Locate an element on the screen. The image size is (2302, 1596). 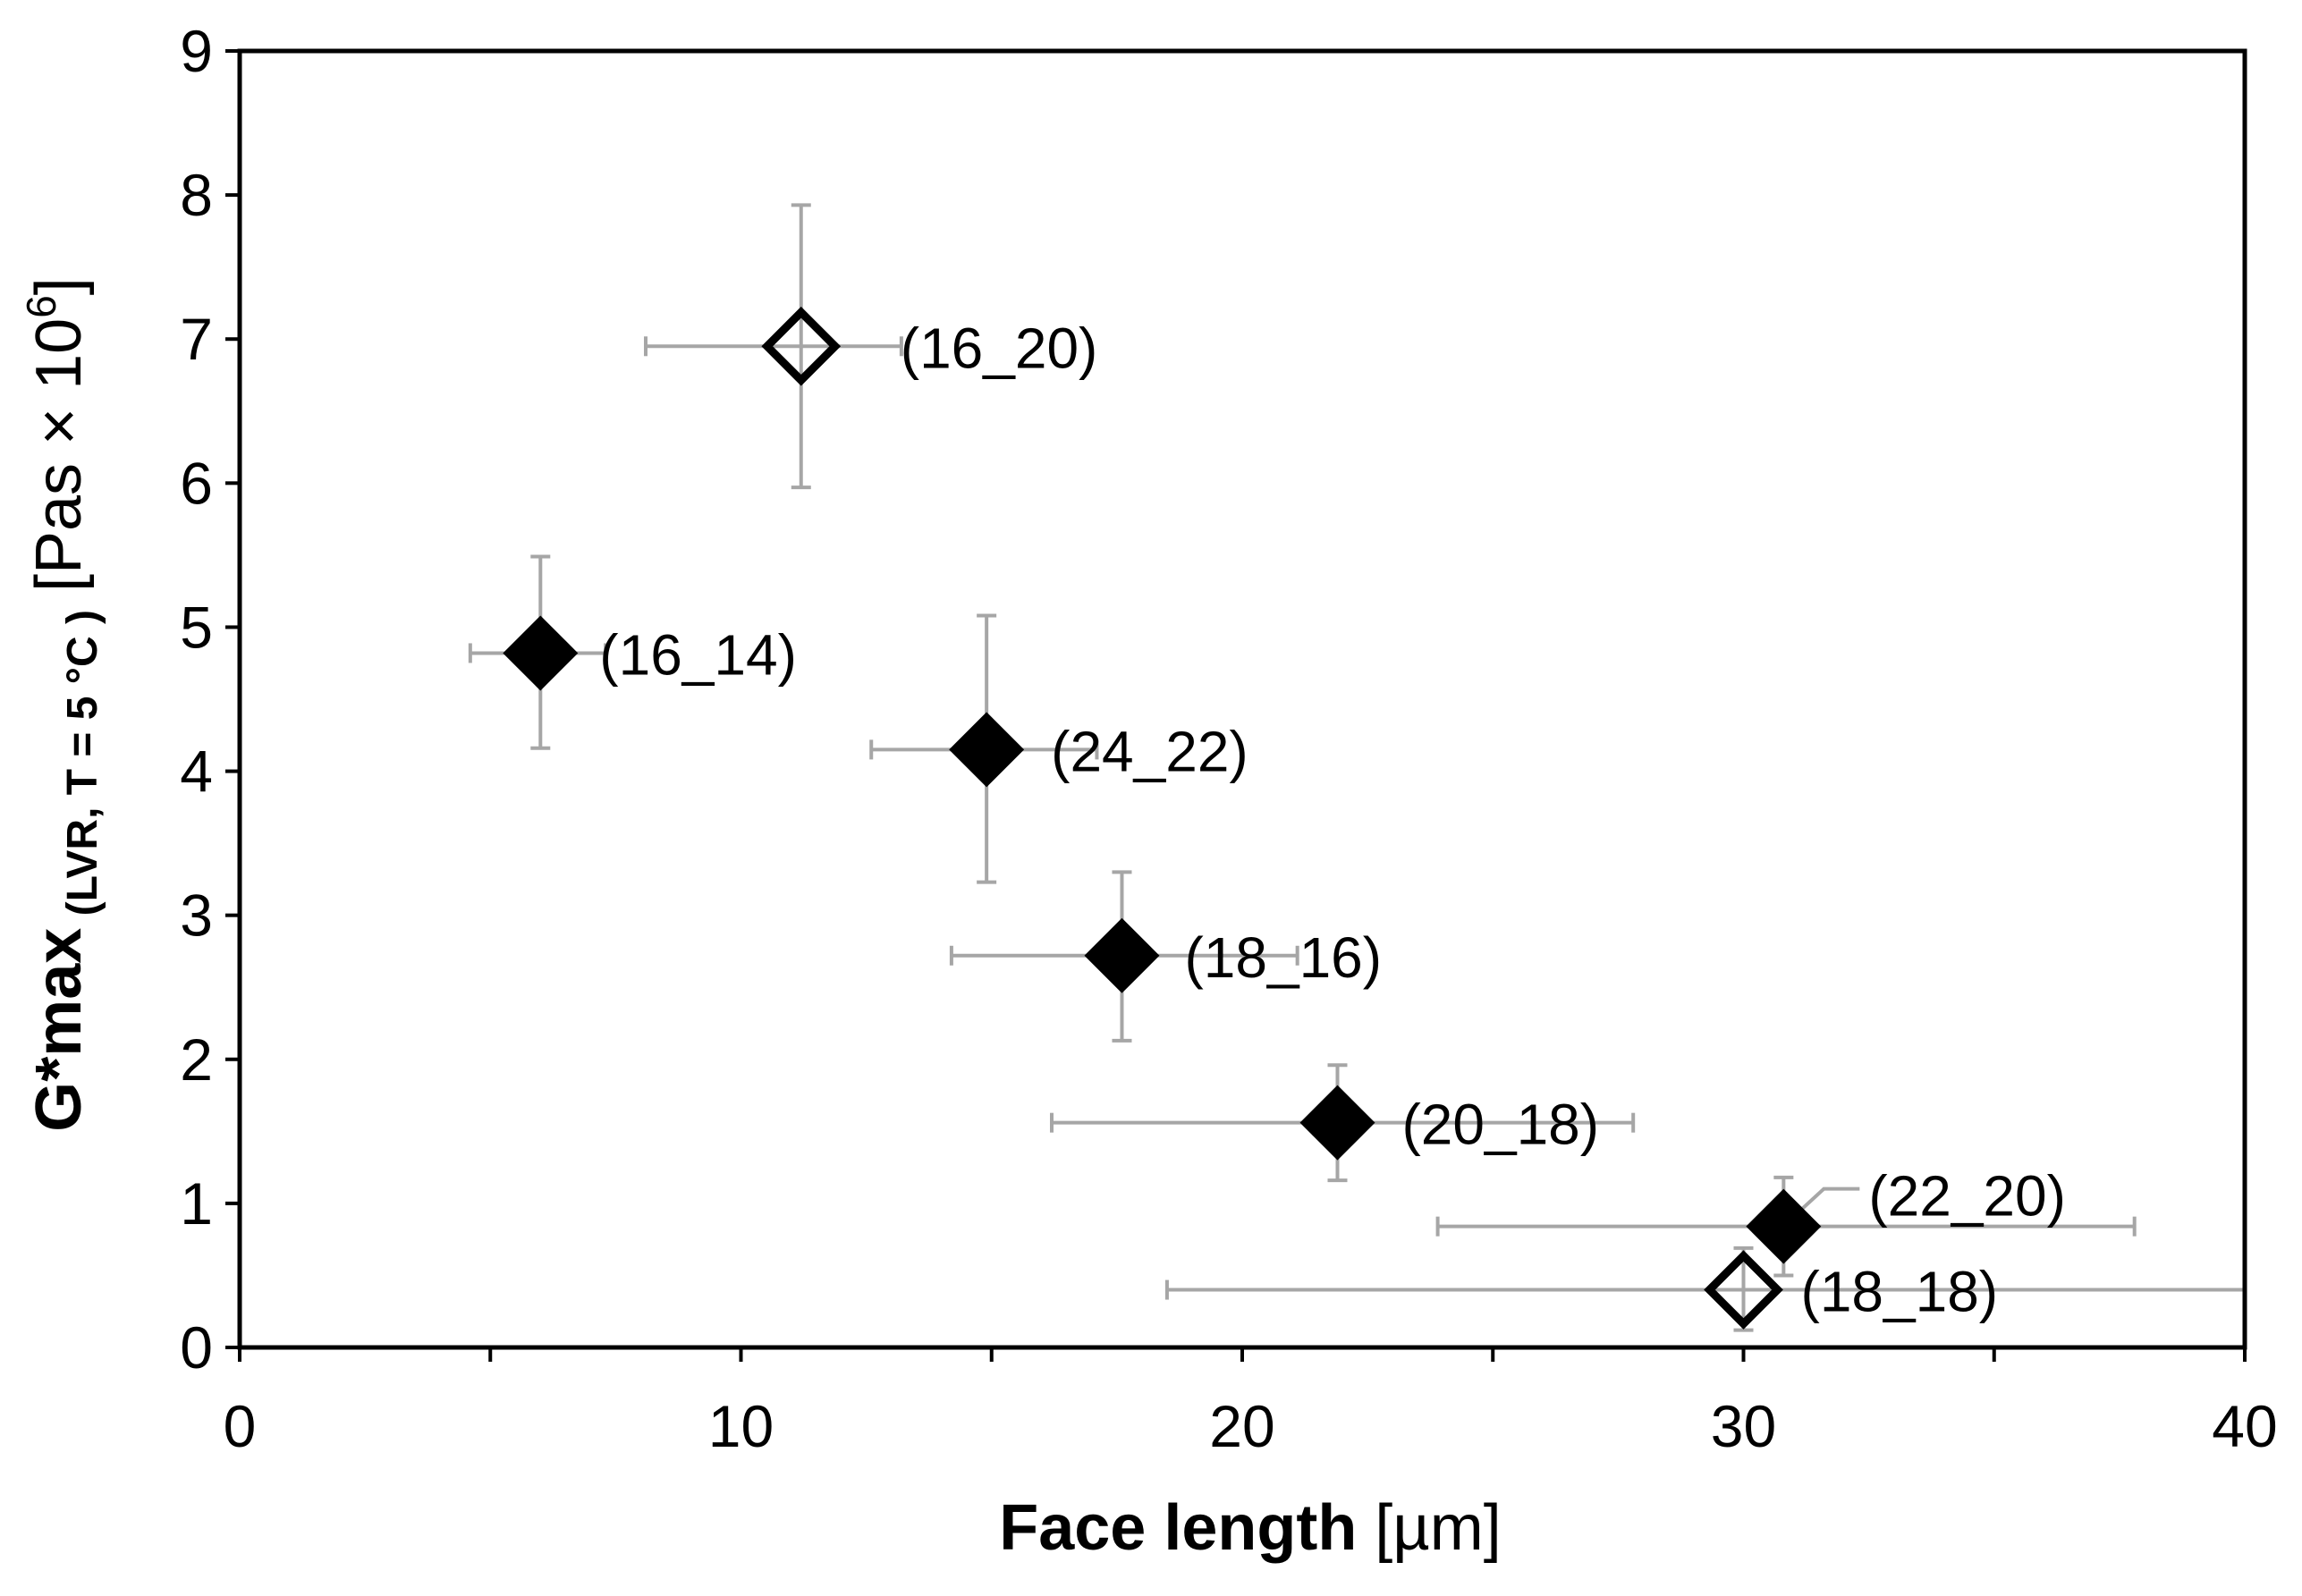
y-tick-label: 1 is located at coordinates (196, 1203).